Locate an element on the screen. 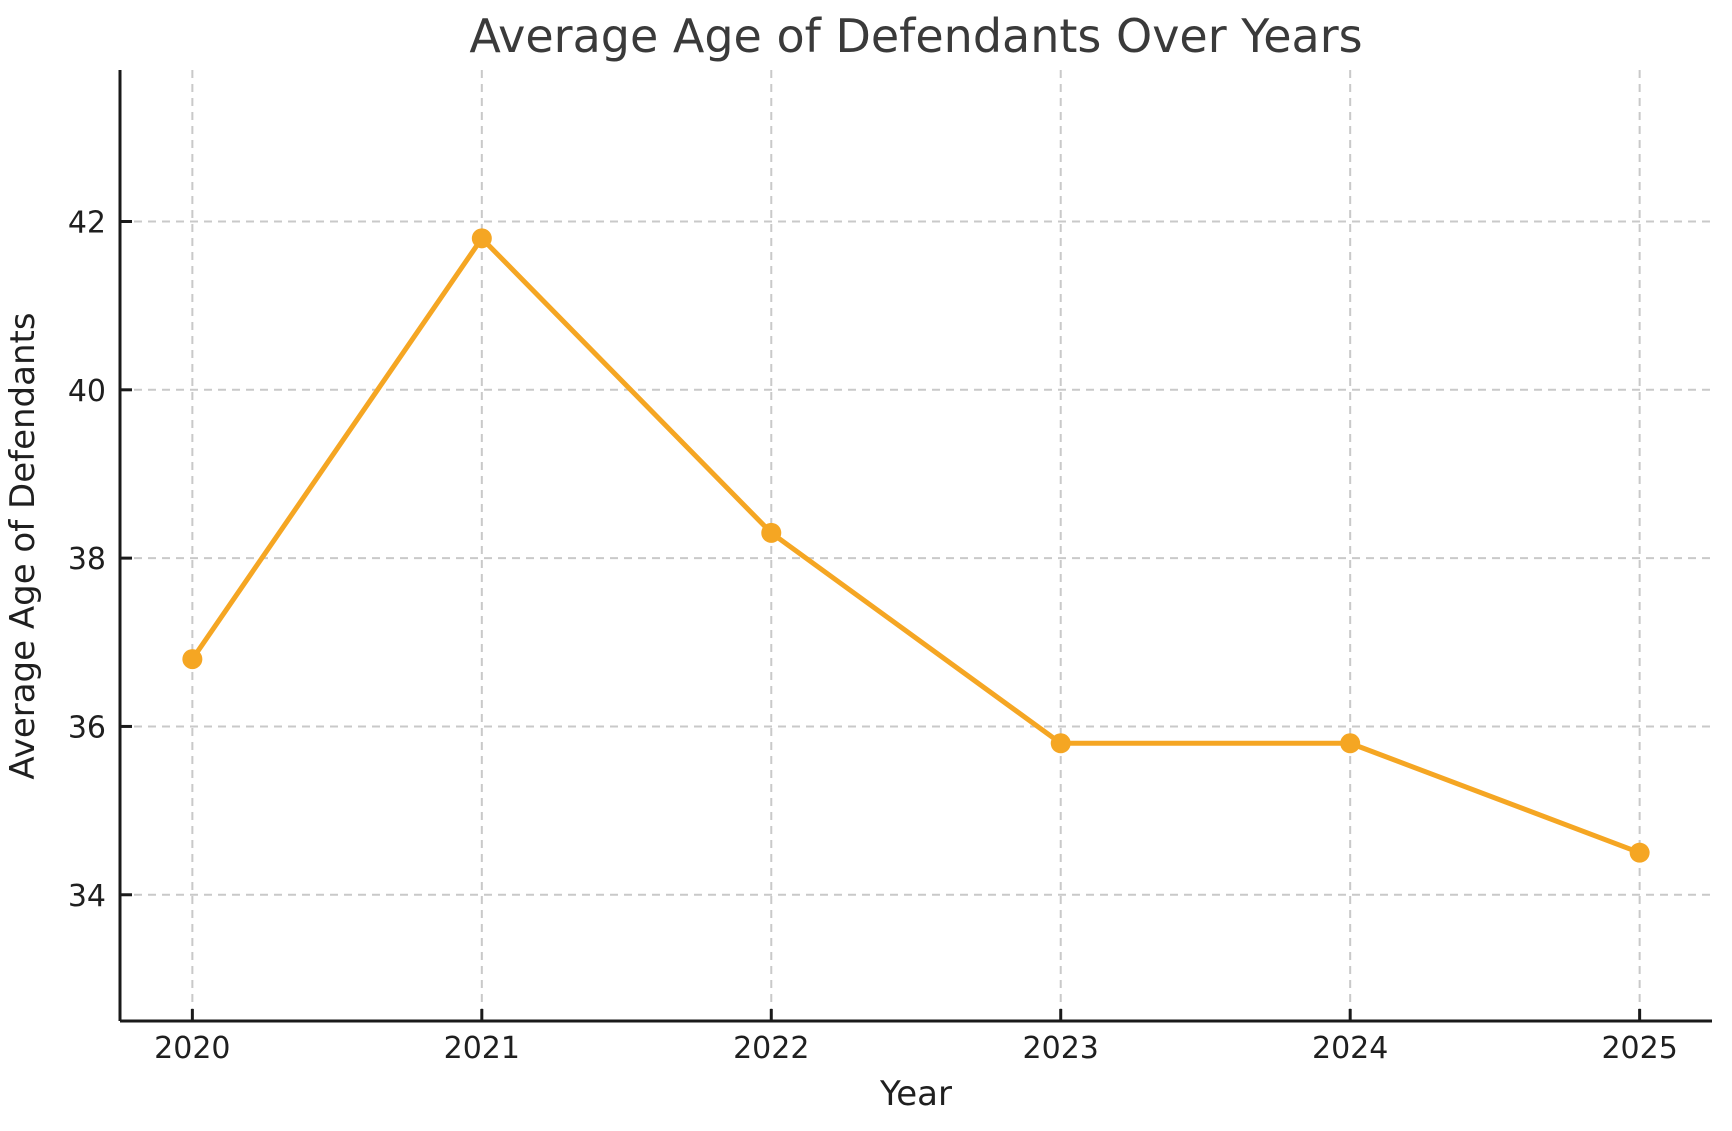  y-tick-label: 40 is located at coordinates (87, 391).